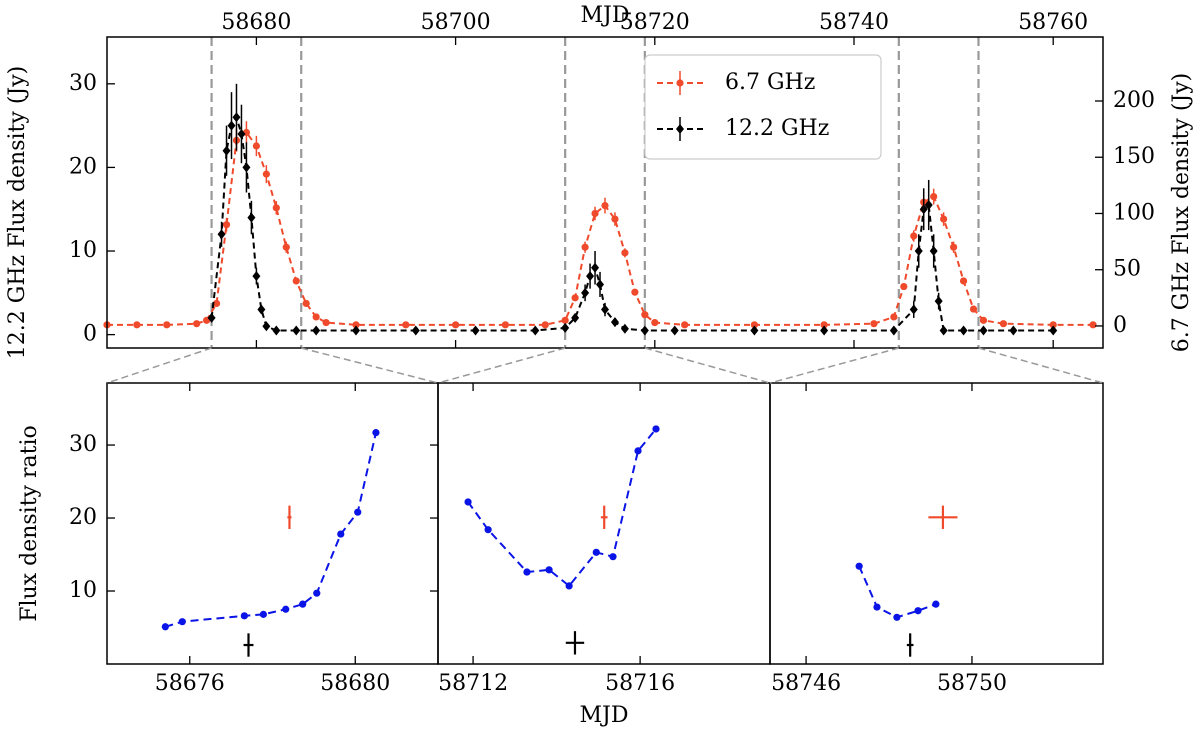 The height and width of the screenshot is (739, 1200). What do you see at coordinates (655, 22) in the screenshot?
I see `x-tick-label: 58720` at bounding box center [655, 22].